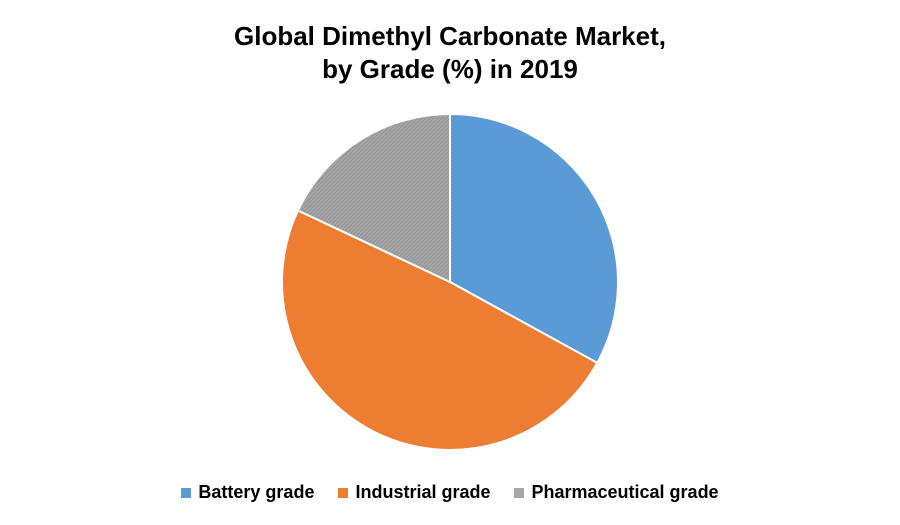  Describe the element at coordinates (534, 238) in the screenshot. I see `pie-slice-battery-grade` at that location.